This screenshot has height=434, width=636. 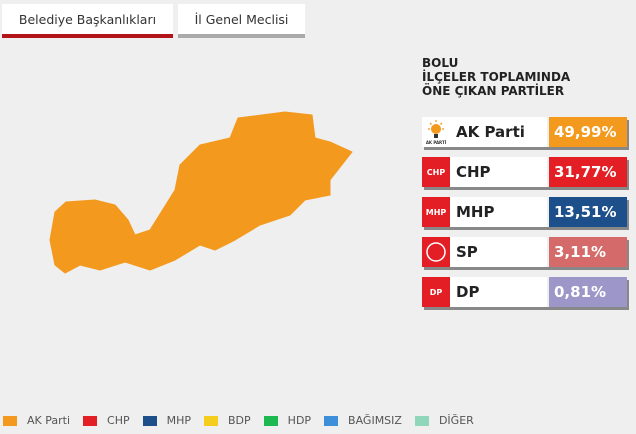 What do you see at coordinates (436, 132) in the screenshot?
I see `ak-parti-bulb-icon: AK PARTİ` at bounding box center [436, 132].